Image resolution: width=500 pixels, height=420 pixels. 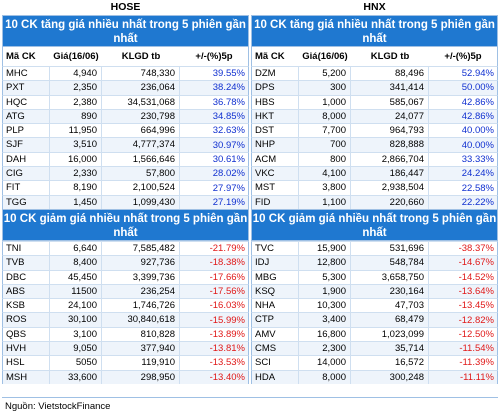 What do you see at coordinates (325, 188) in the screenshot?
I see `price-cell: 3,800` at bounding box center [325, 188].